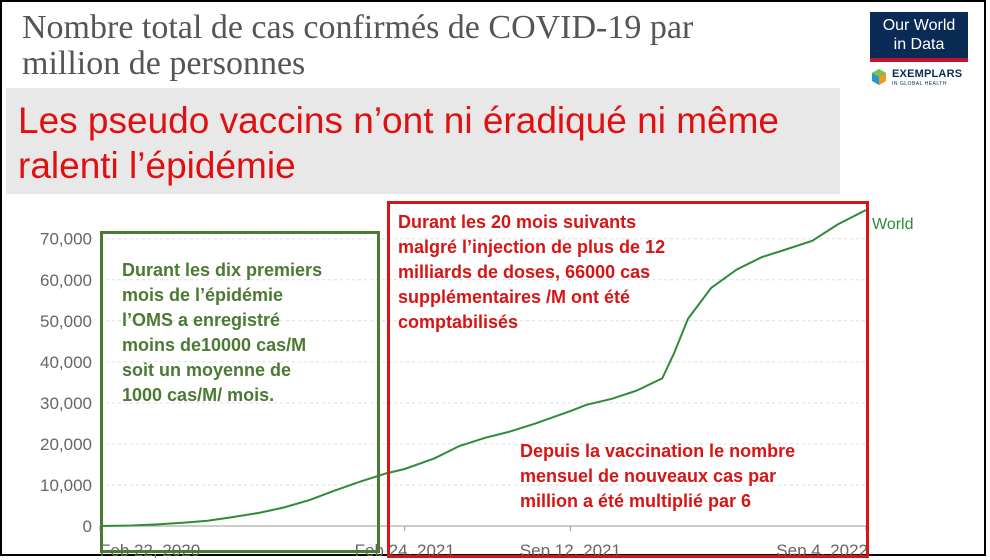 The height and width of the screenshot is (560, 990). What do you see at coordinates (66, 239) in the screenshot?
I see `y-tick-label: 70,000` at bounding box center [66, 239].